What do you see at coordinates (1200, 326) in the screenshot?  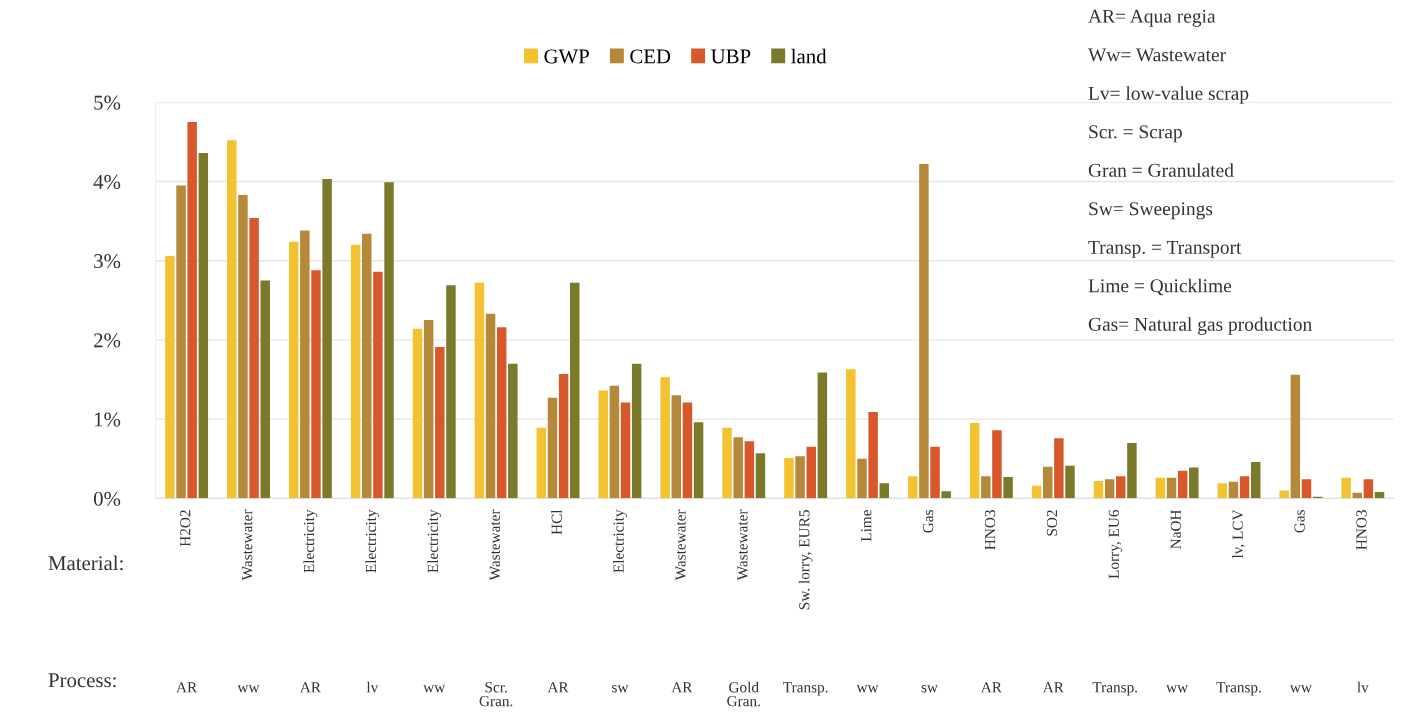 I see `annotation: Gas= Natural gas production` at bounding box center [1200, 326].